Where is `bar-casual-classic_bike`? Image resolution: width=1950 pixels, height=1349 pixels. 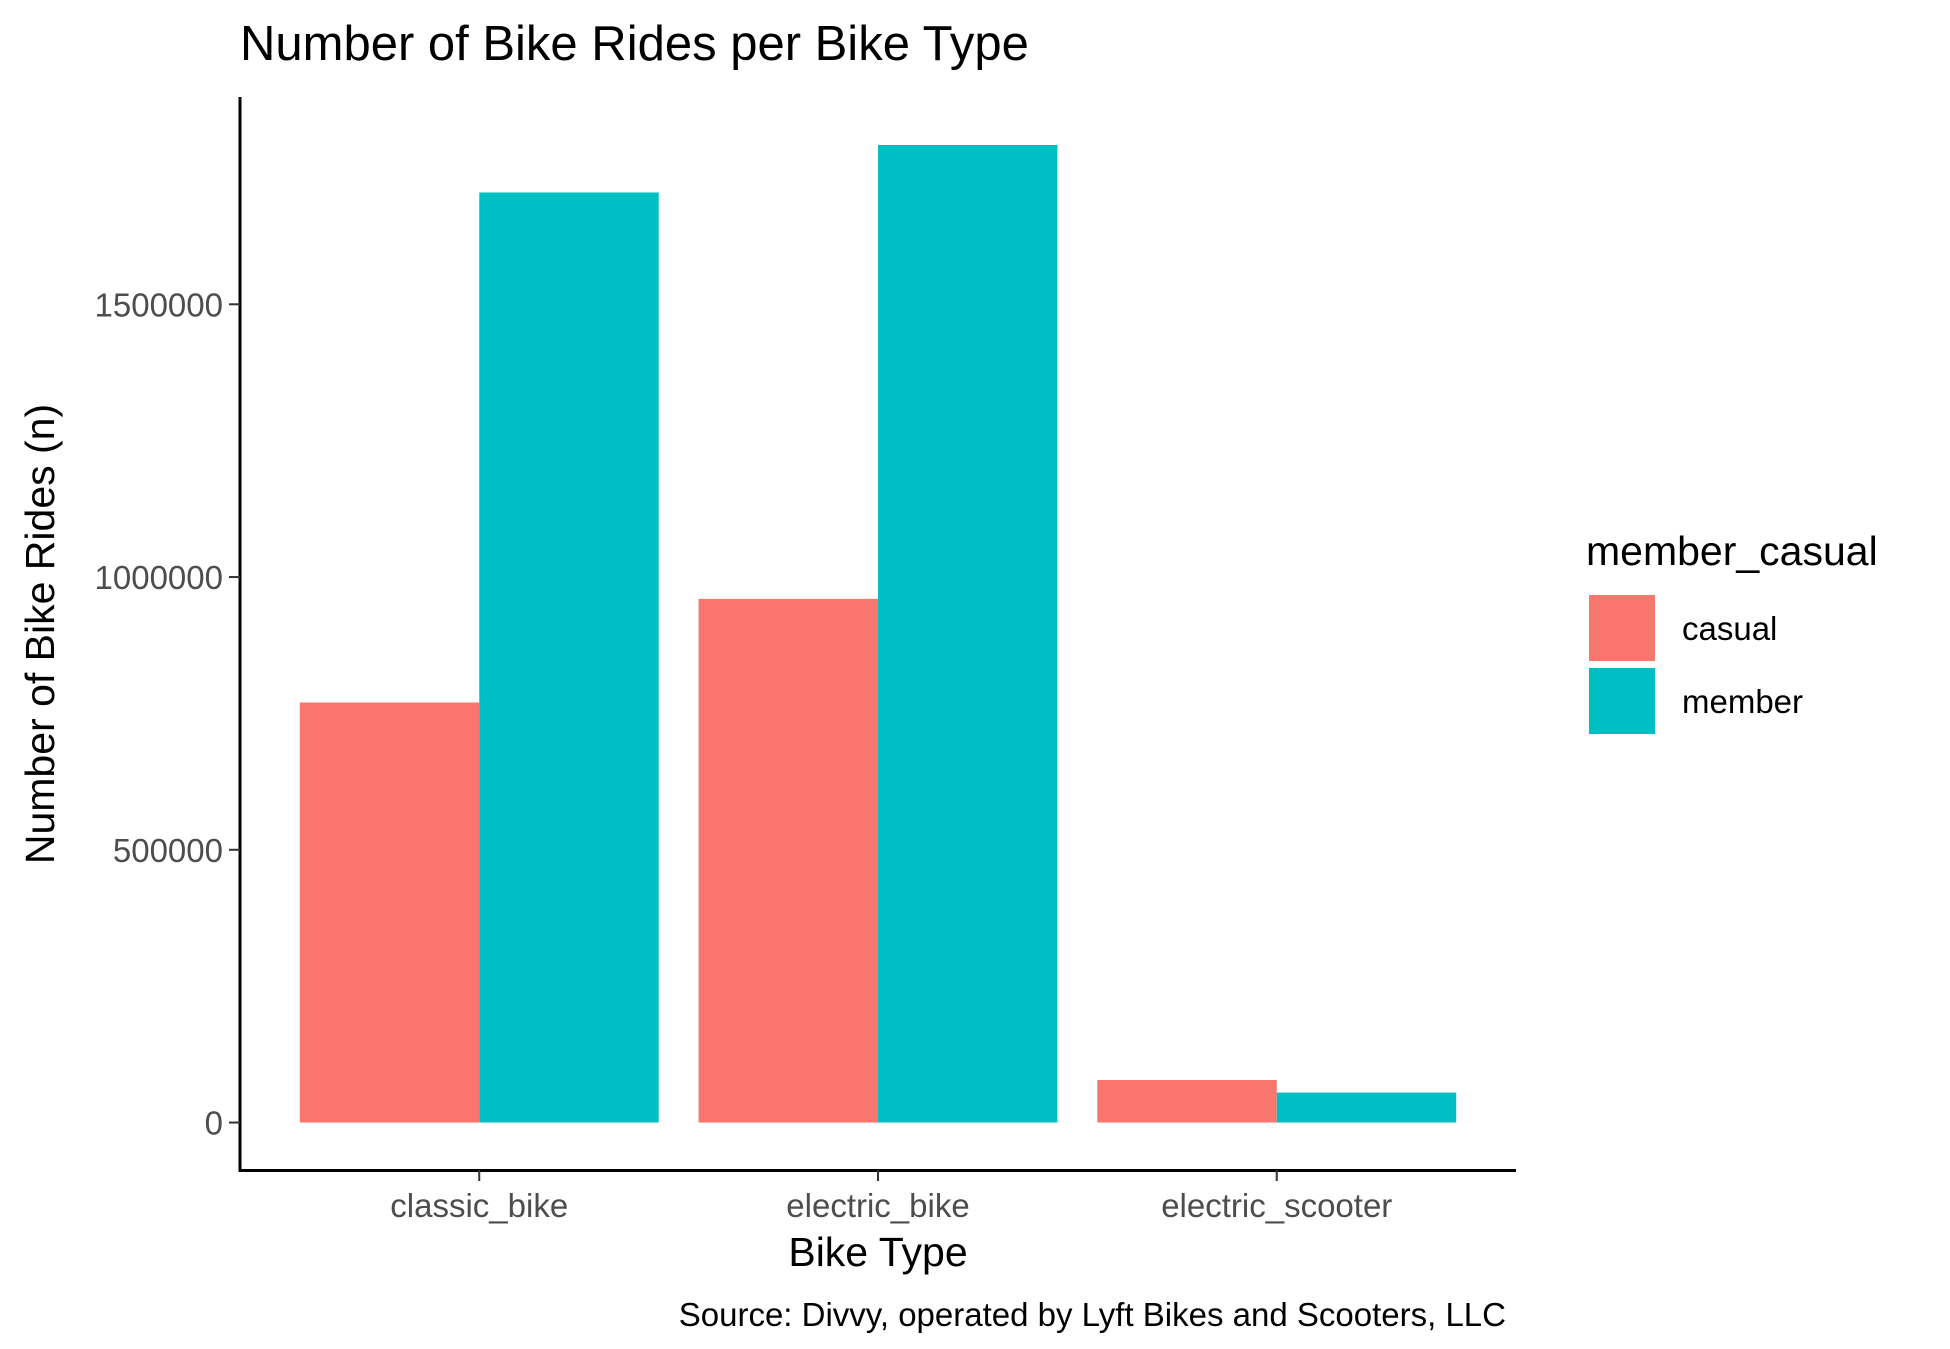 bar-casual-classic_bike is located at coordinates (389, 912).